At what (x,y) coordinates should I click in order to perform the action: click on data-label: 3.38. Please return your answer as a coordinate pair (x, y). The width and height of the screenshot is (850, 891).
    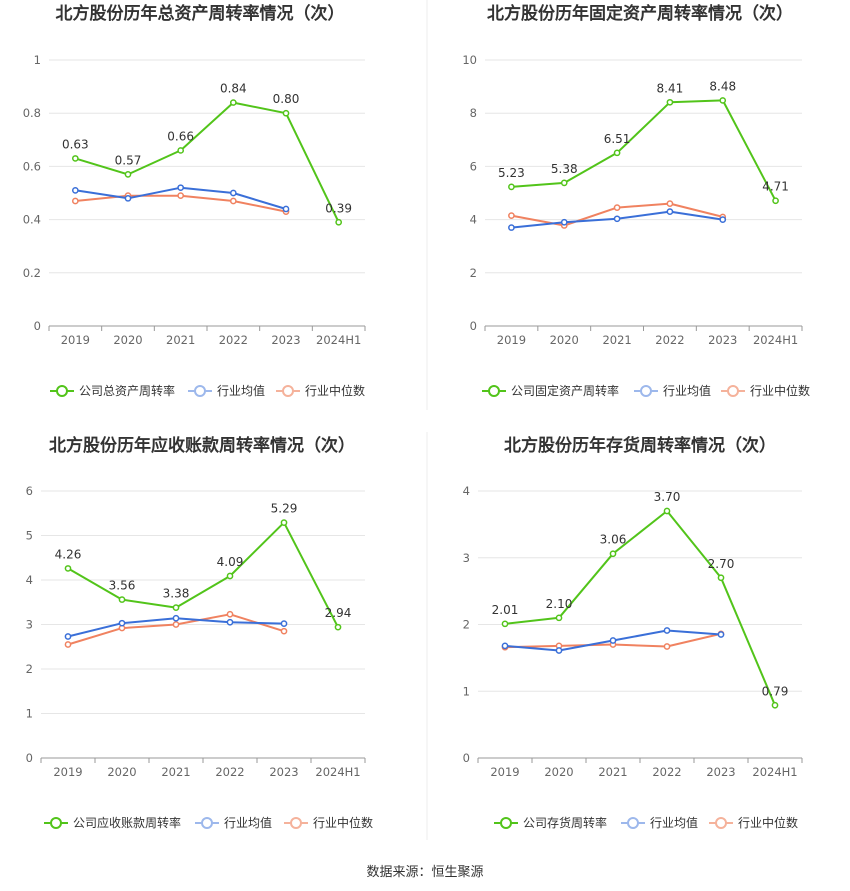
    Looking at the image, I should click on (176, 594).